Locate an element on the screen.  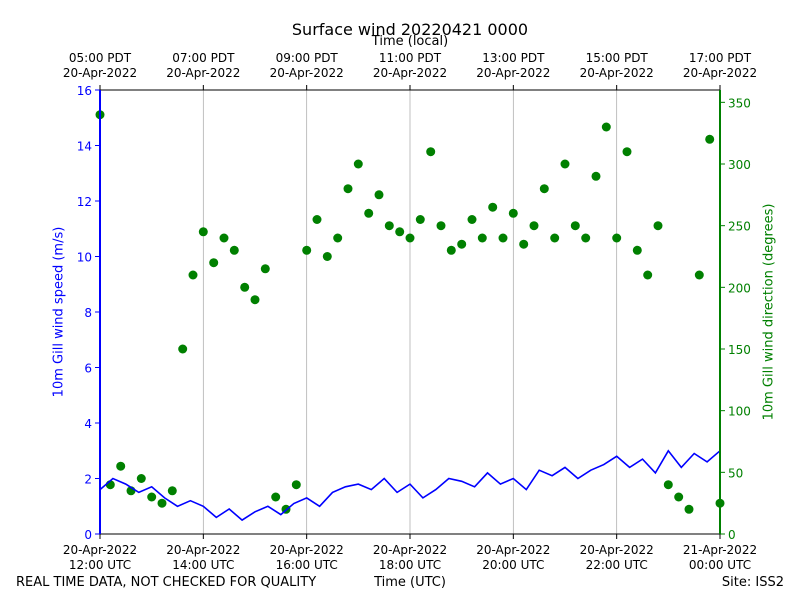
x-top-tick-time: 09:00 PDT is located at coordinates (307, 58).